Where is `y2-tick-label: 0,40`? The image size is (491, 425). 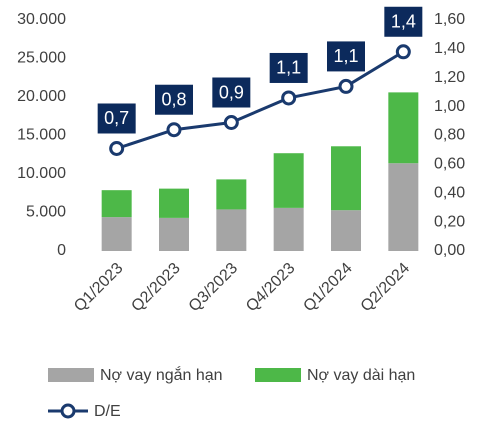
y2-tick-label: 0,40 is located at coordinates (449, 192).